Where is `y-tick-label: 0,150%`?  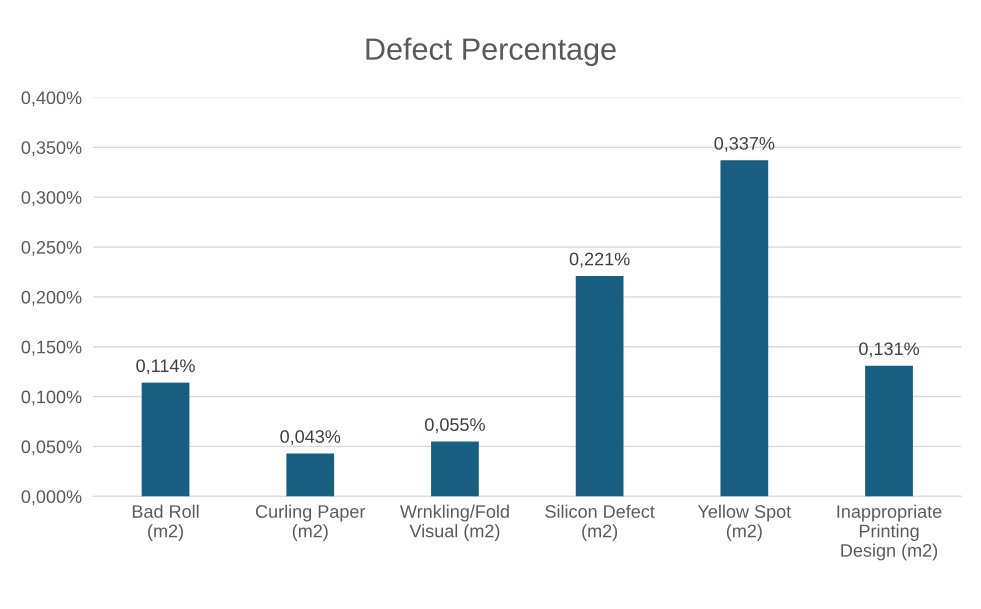
y-tick-label: 0,150% is located at coordinates (52, 348).